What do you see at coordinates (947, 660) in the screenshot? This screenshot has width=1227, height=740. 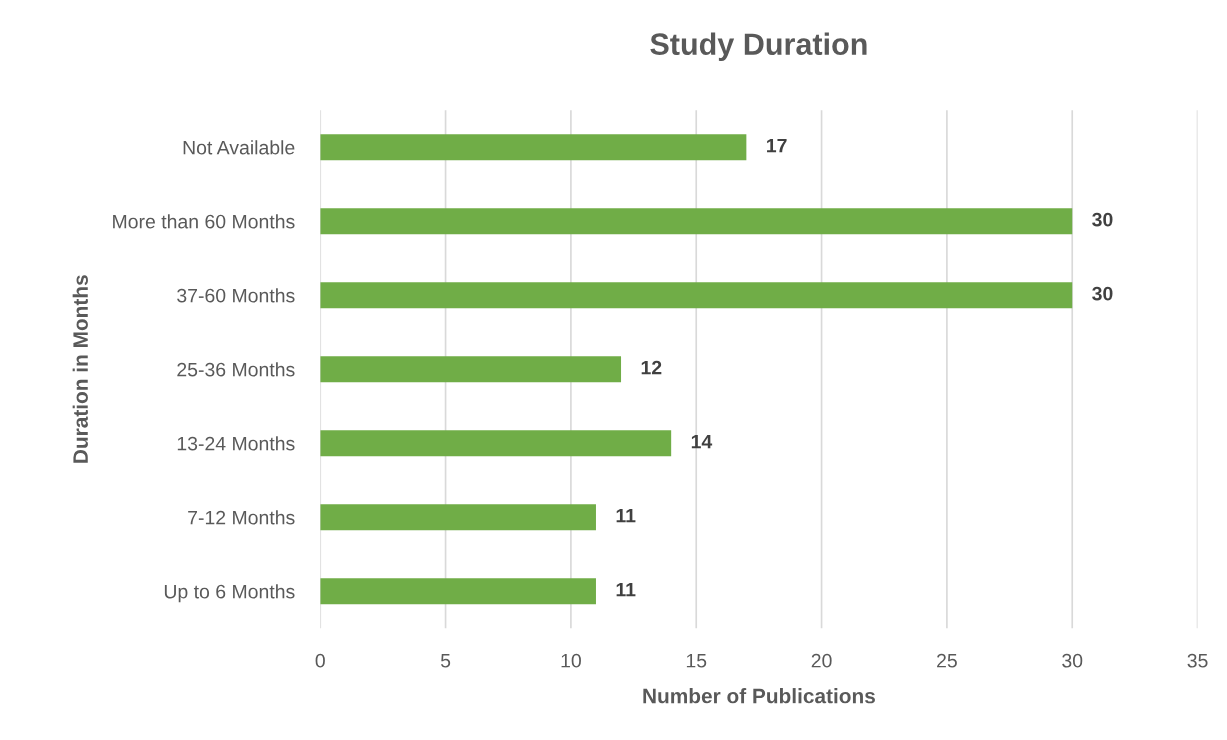 I see `x-tick-label: 25` at bounding box center [947, 660].